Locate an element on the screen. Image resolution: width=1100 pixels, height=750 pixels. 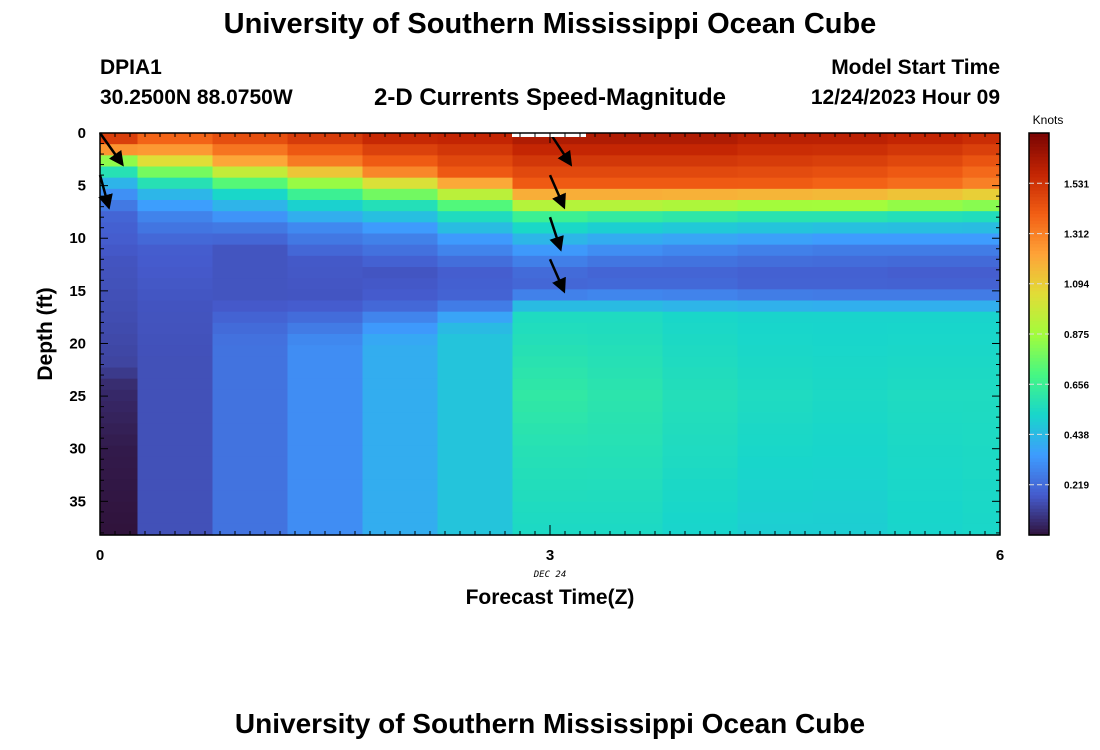
y-tick-label: 10 is located at coordinates (77, 238).